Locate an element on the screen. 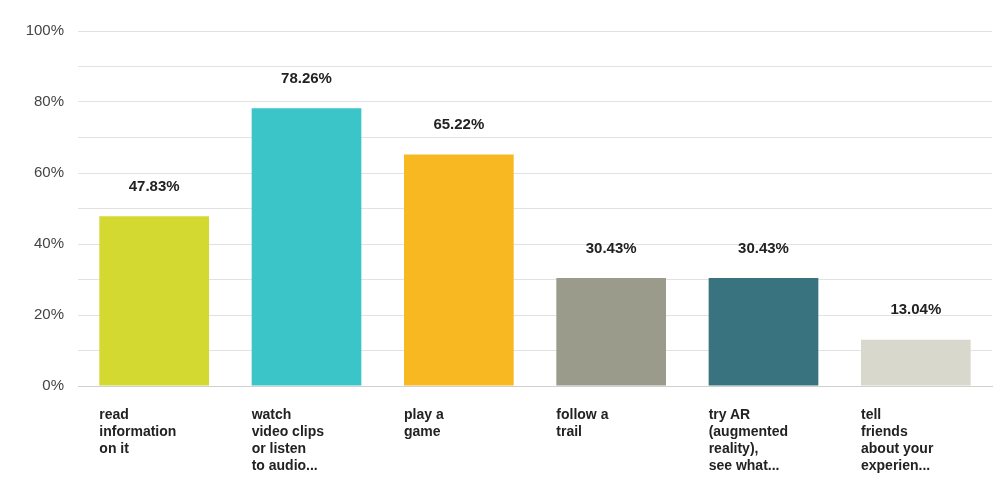 The height and width of the screenshot is (504, 1002). data-label: 13.04% is located at coordinates (916, 309).